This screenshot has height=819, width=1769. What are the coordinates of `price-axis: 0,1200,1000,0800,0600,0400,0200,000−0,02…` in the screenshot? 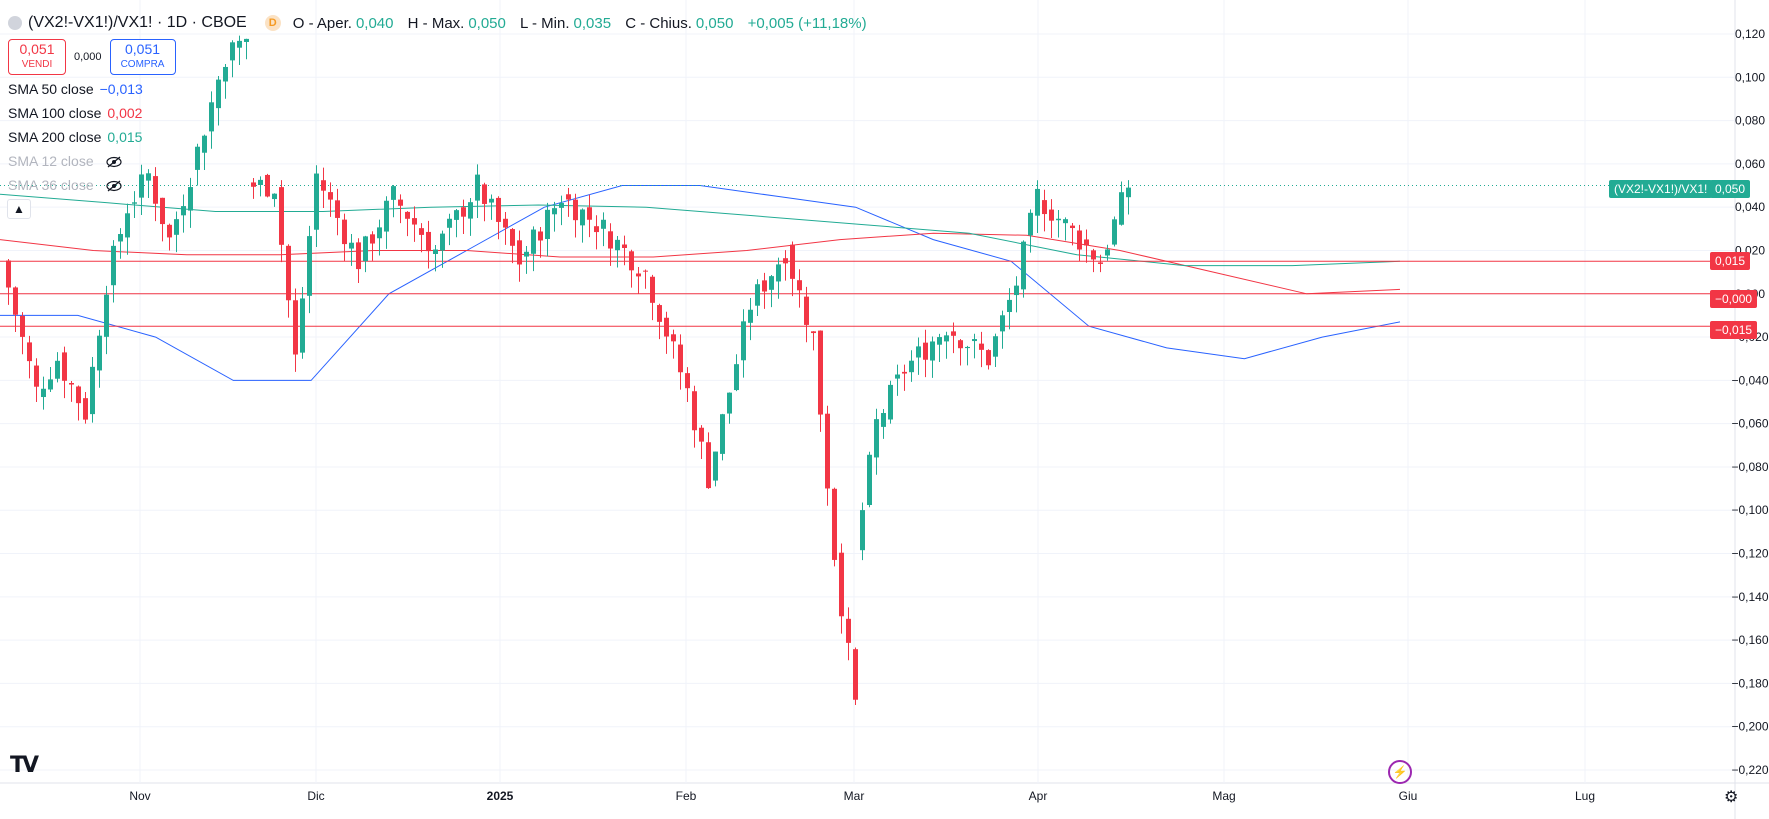 It's located at (1749, 402).